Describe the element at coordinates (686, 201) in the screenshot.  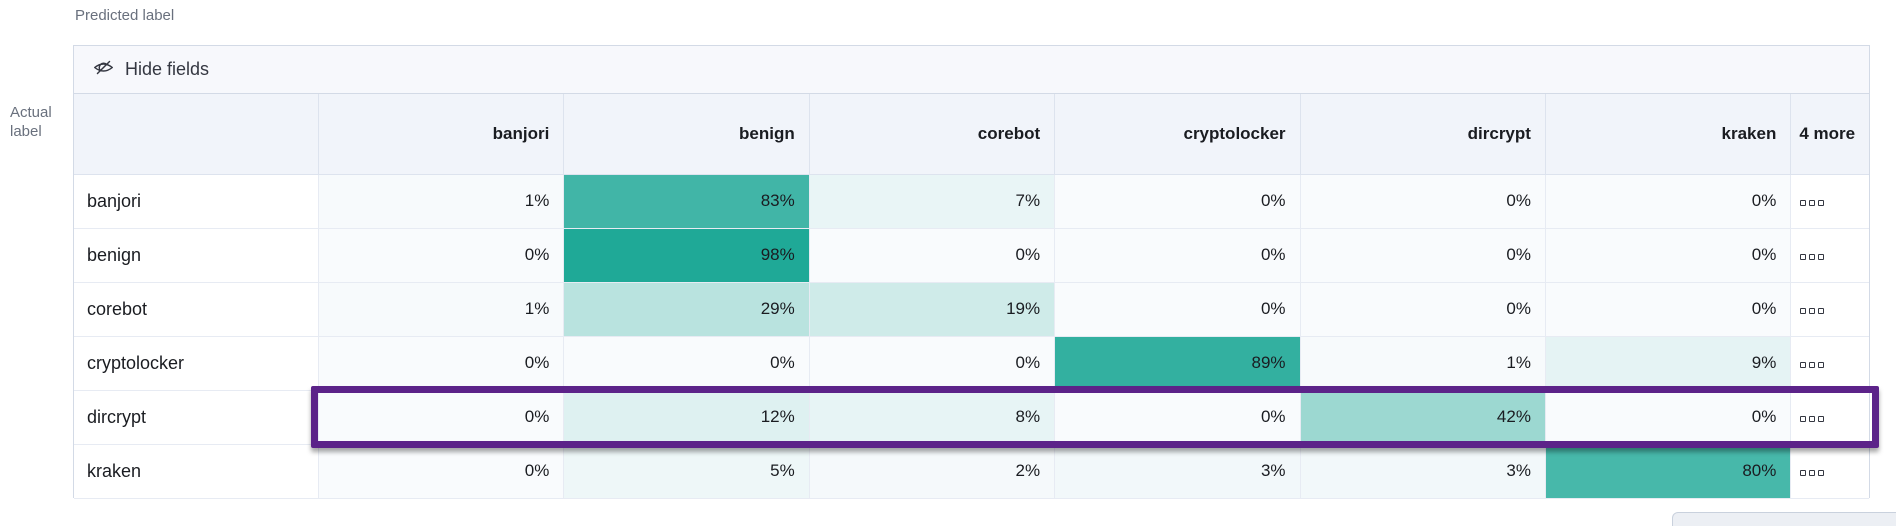
I see `matrix-cell-banjori-benign: 83%` at that location.